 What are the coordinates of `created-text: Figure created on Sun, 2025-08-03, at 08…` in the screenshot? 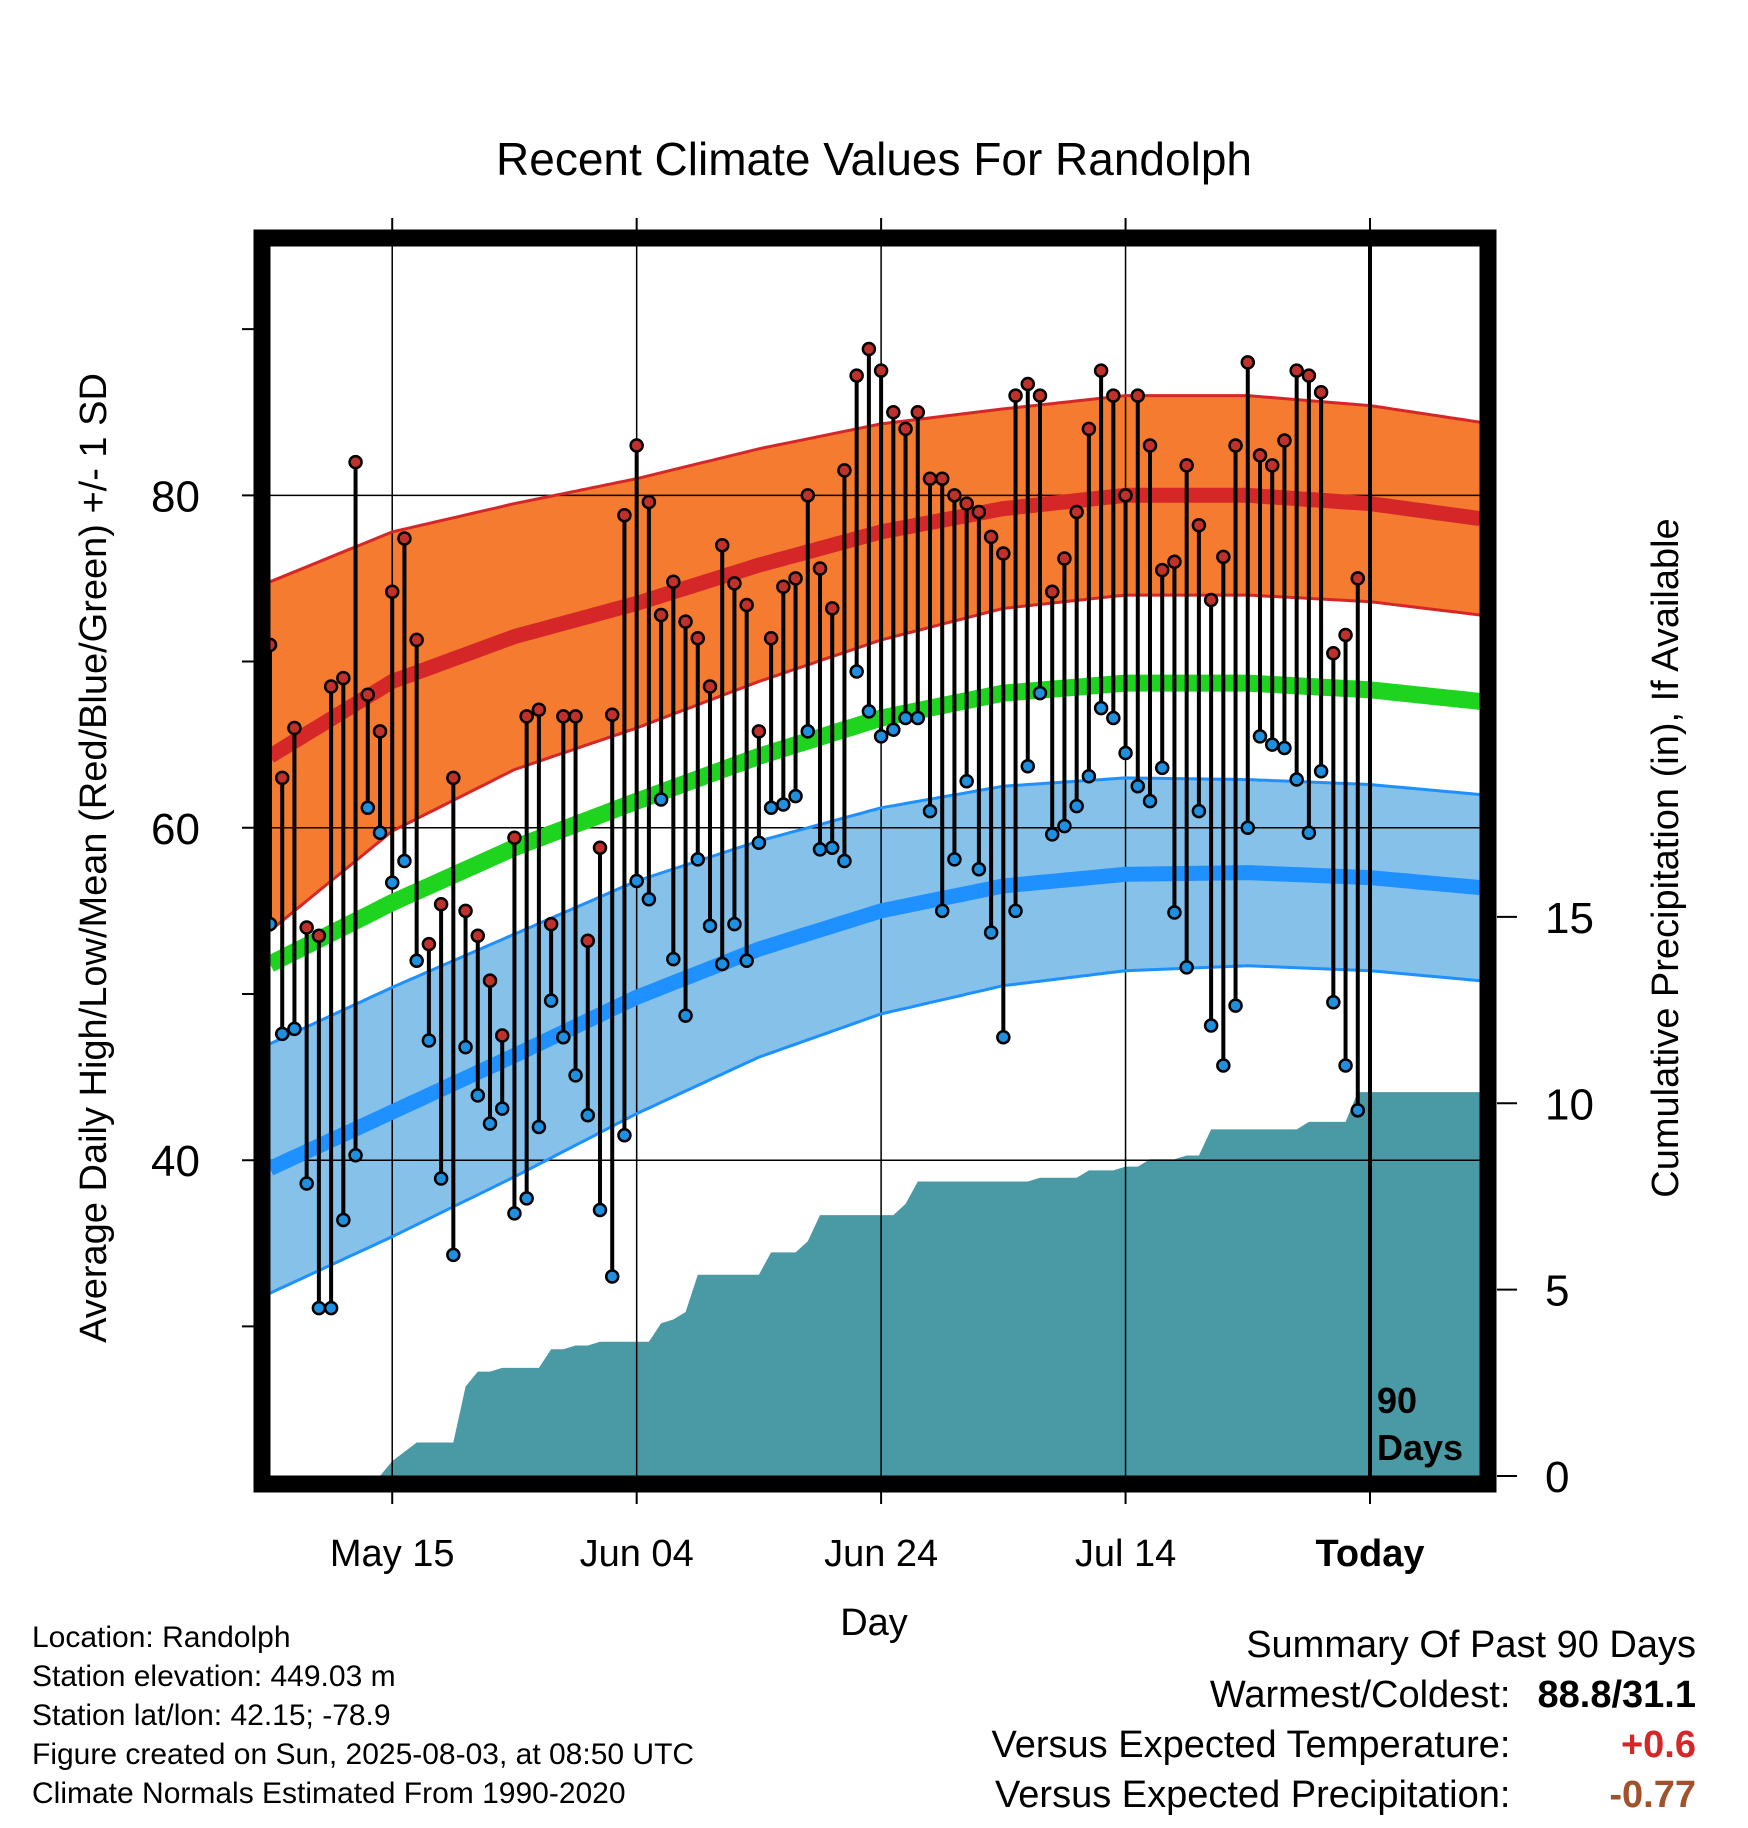 It's located at (363, 1754).